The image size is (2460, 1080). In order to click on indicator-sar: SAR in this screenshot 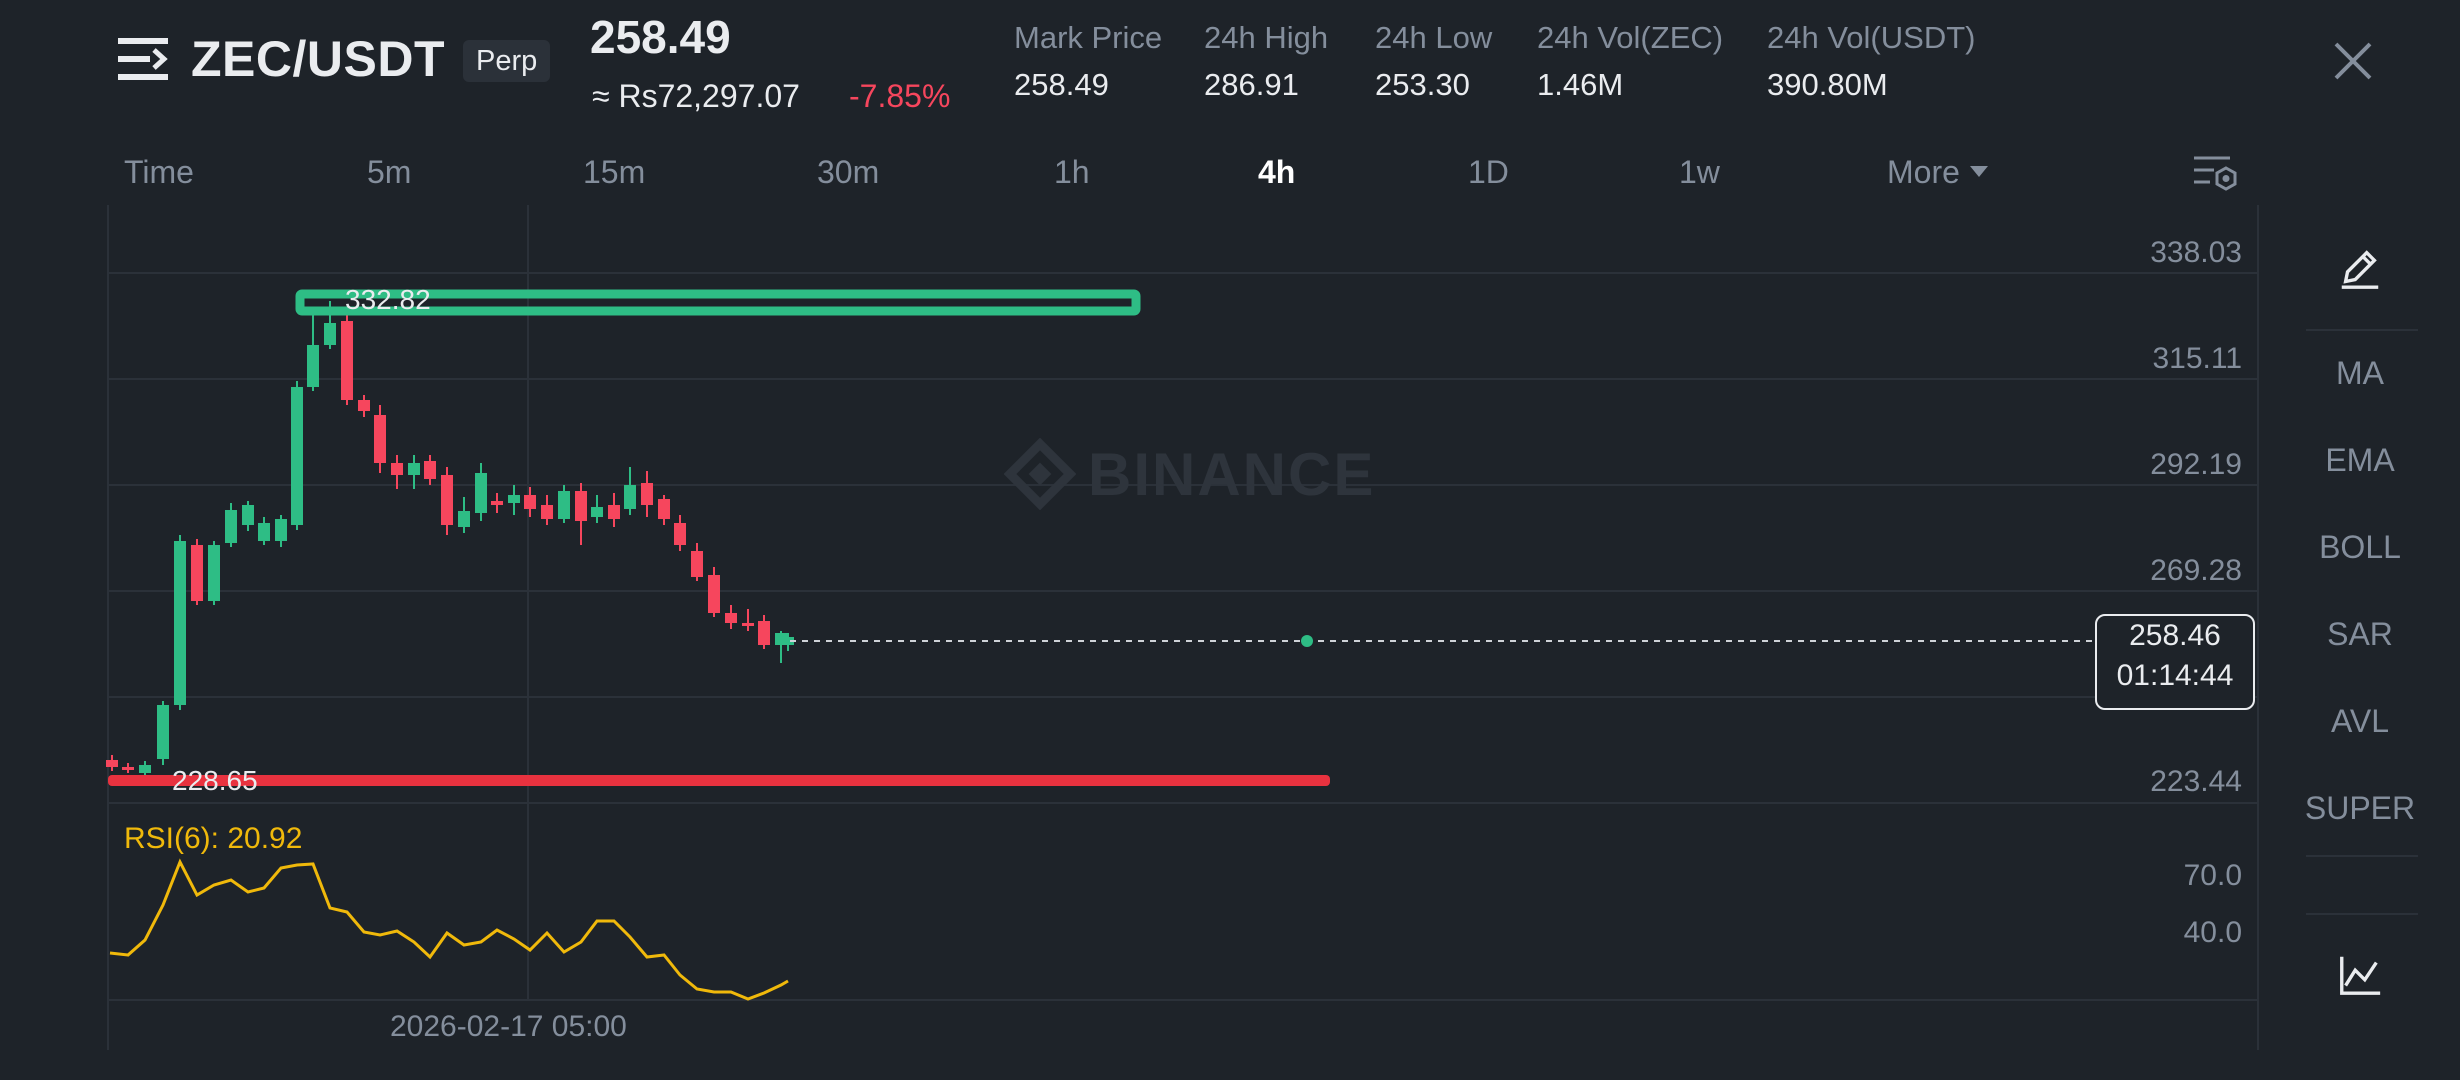, I will do `click(2360, 634)`.